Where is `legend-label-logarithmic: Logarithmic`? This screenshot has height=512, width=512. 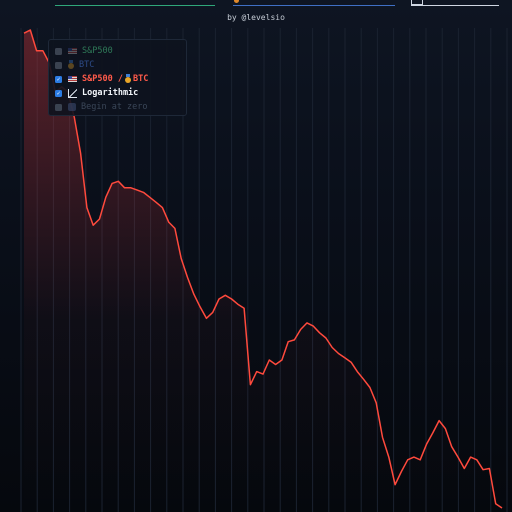
legend-label-logarithmic: Logarithmic is located at coordinates (110, 93).